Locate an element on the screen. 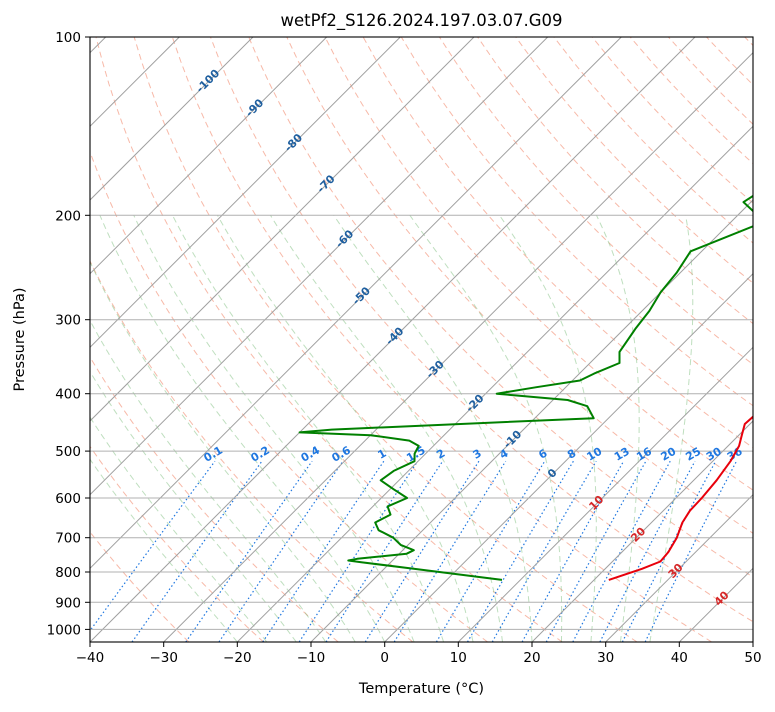  y-tick-label: 700 is located at coordinates (68, 539).